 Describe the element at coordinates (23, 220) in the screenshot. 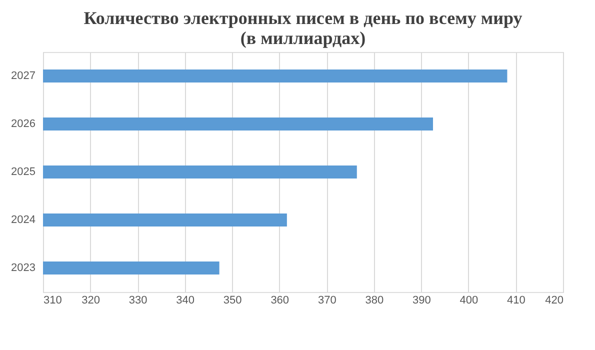

I see `y-tick-label: 2024` at that location.